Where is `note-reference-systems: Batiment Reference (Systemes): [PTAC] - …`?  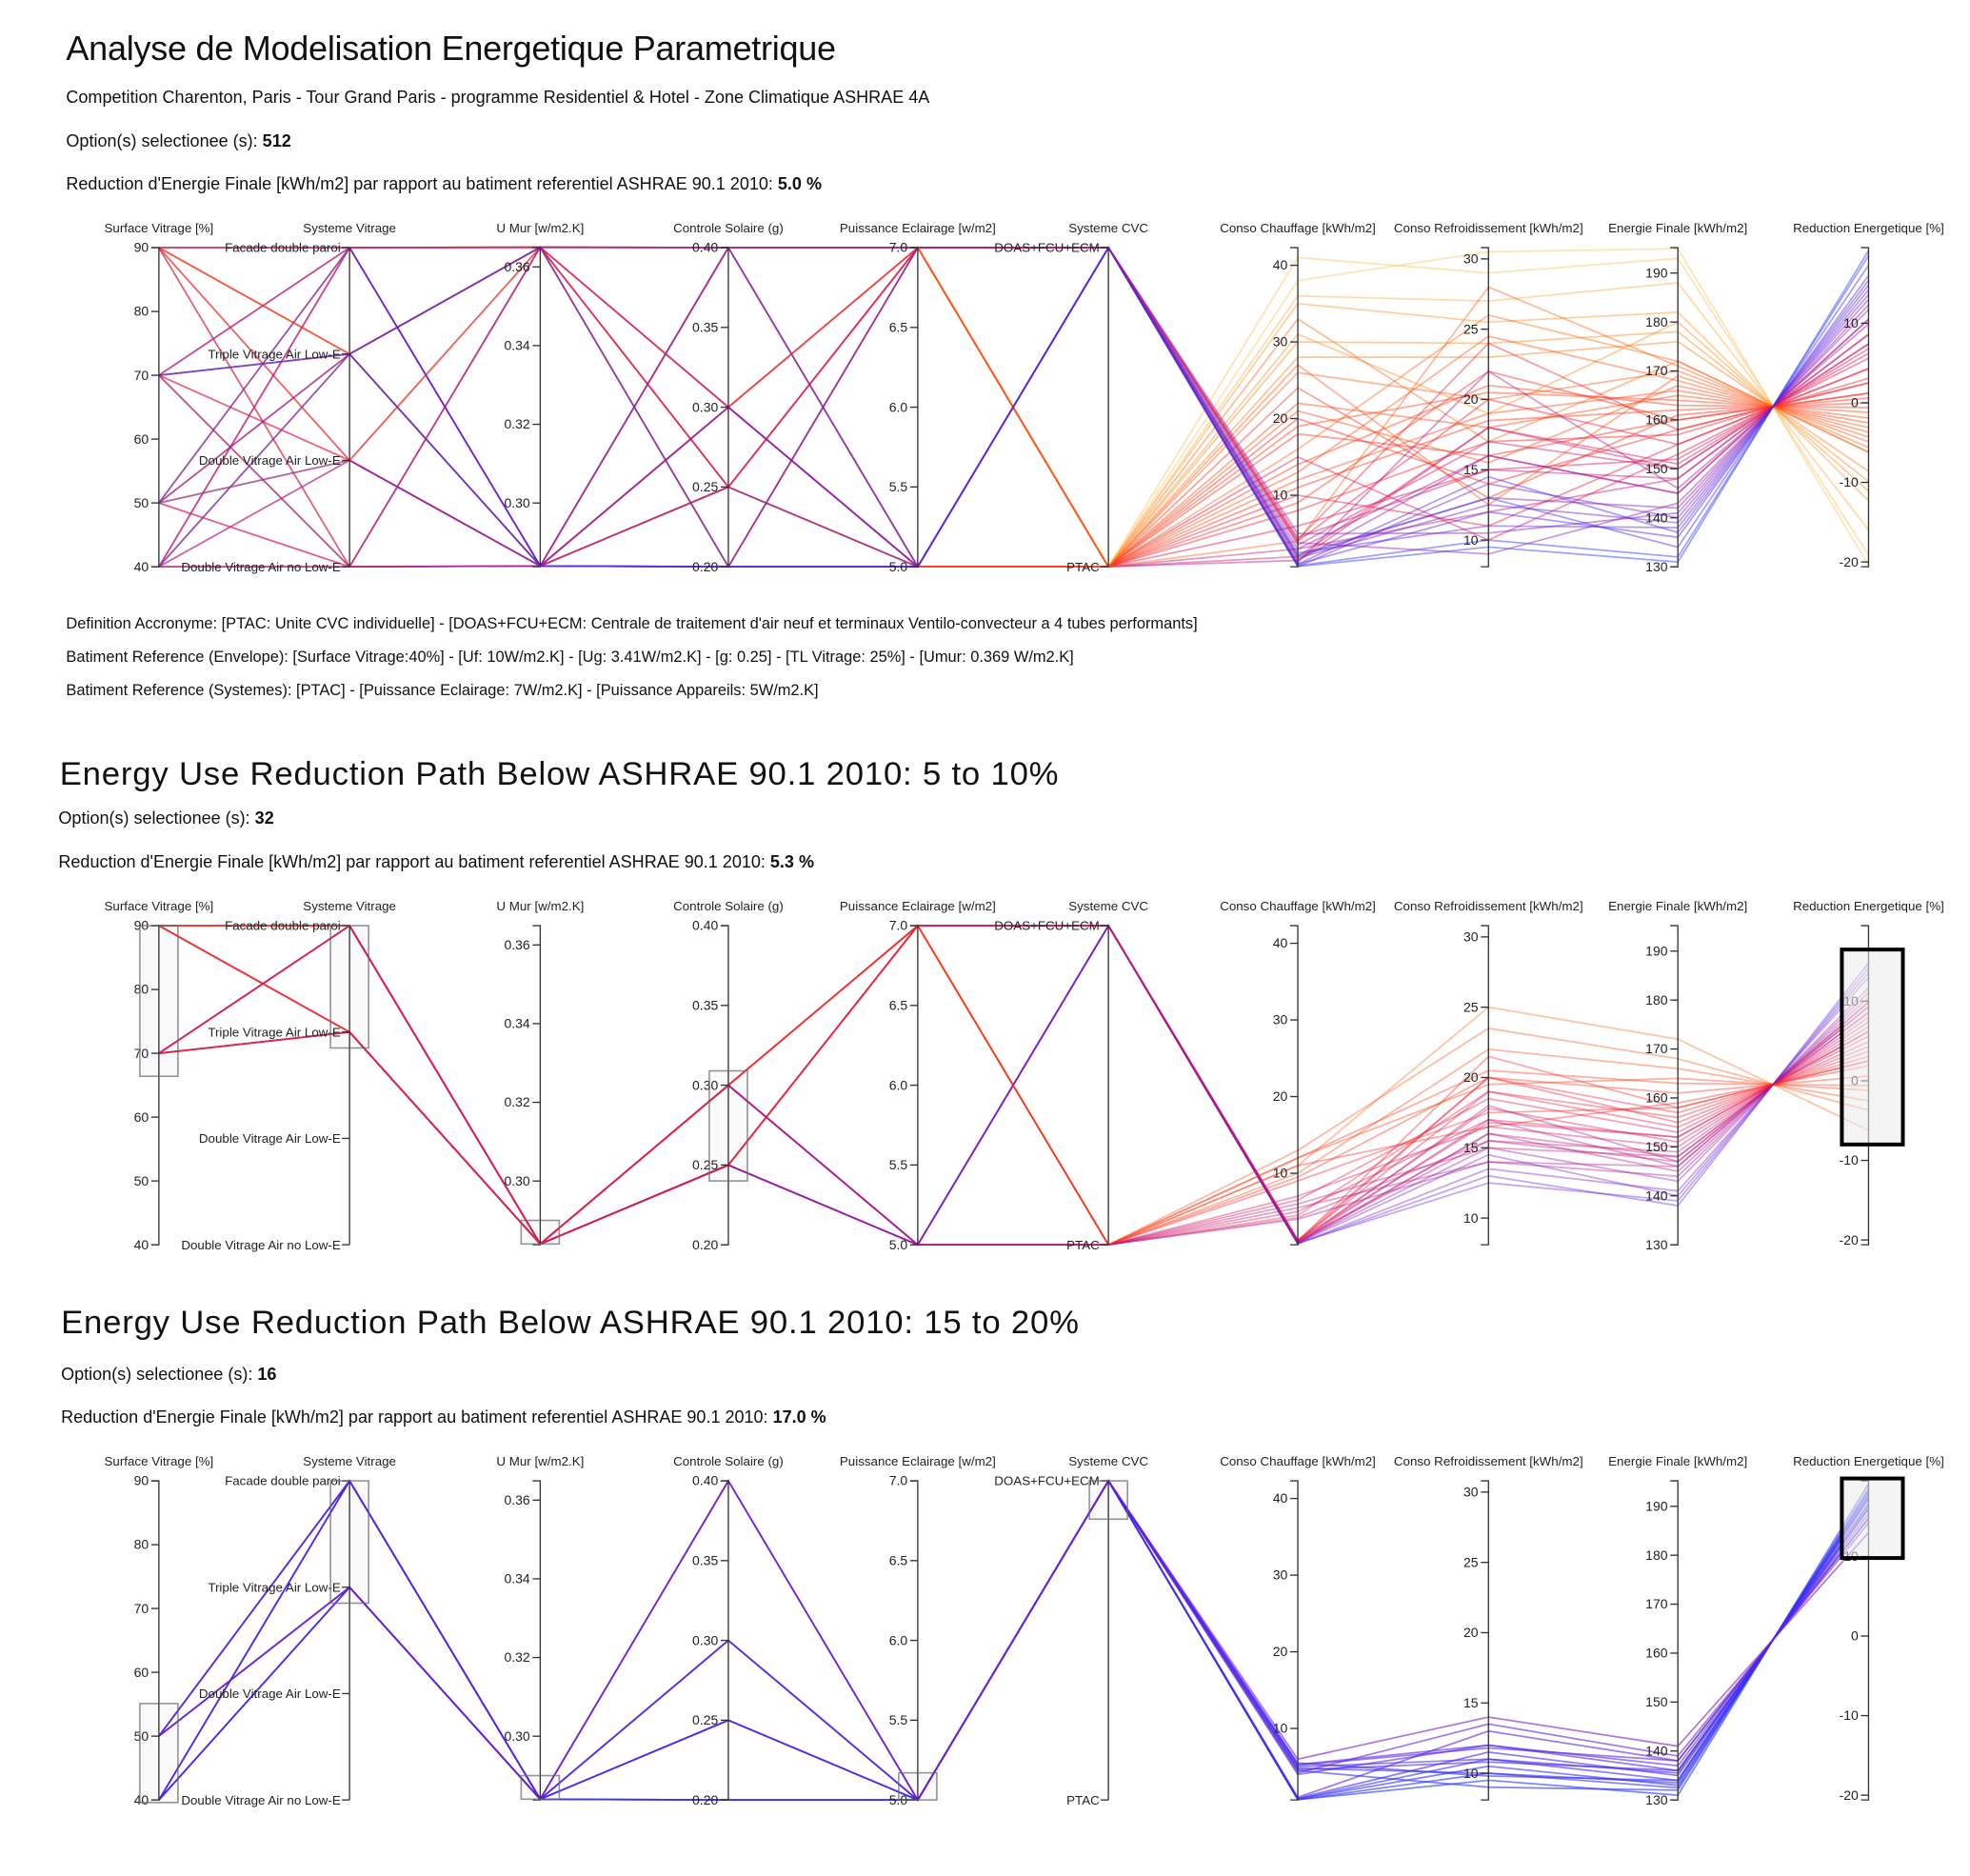
note-reference-systems: Batiment Reference (Systemes): [PTAC] - … is located at coordinates (442, 690).